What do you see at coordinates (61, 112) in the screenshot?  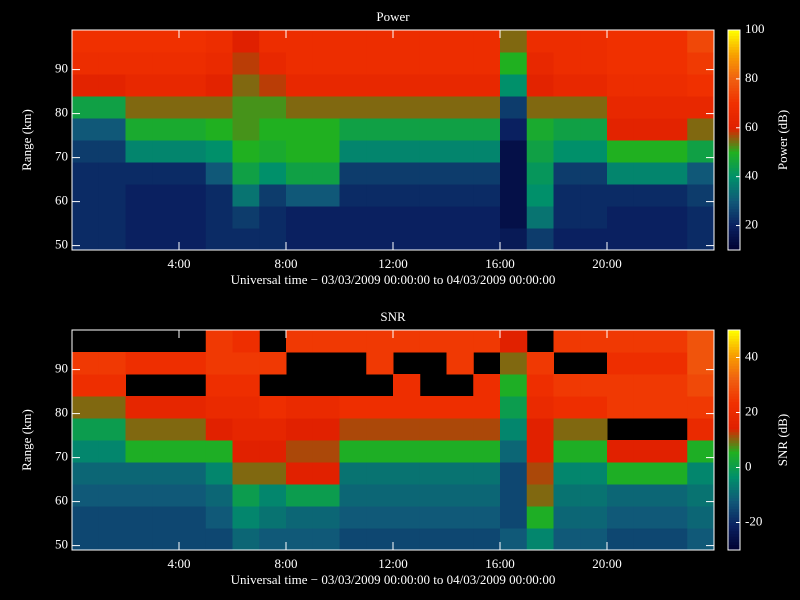 I see `y-tick-label: 80` at bounding box center [61, 112].